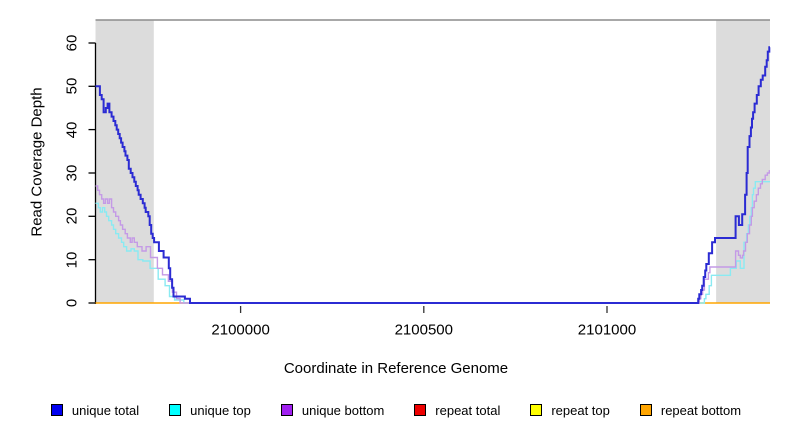 The height and width of the screenshot is (432, 792). I want to click on legend-label-unique-bottom: unique bottom, so click(343, 410).